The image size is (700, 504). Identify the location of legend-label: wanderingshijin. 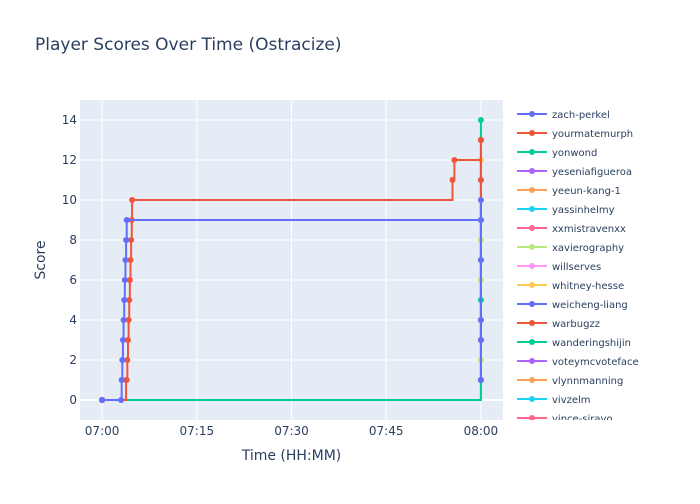
(591, 343).